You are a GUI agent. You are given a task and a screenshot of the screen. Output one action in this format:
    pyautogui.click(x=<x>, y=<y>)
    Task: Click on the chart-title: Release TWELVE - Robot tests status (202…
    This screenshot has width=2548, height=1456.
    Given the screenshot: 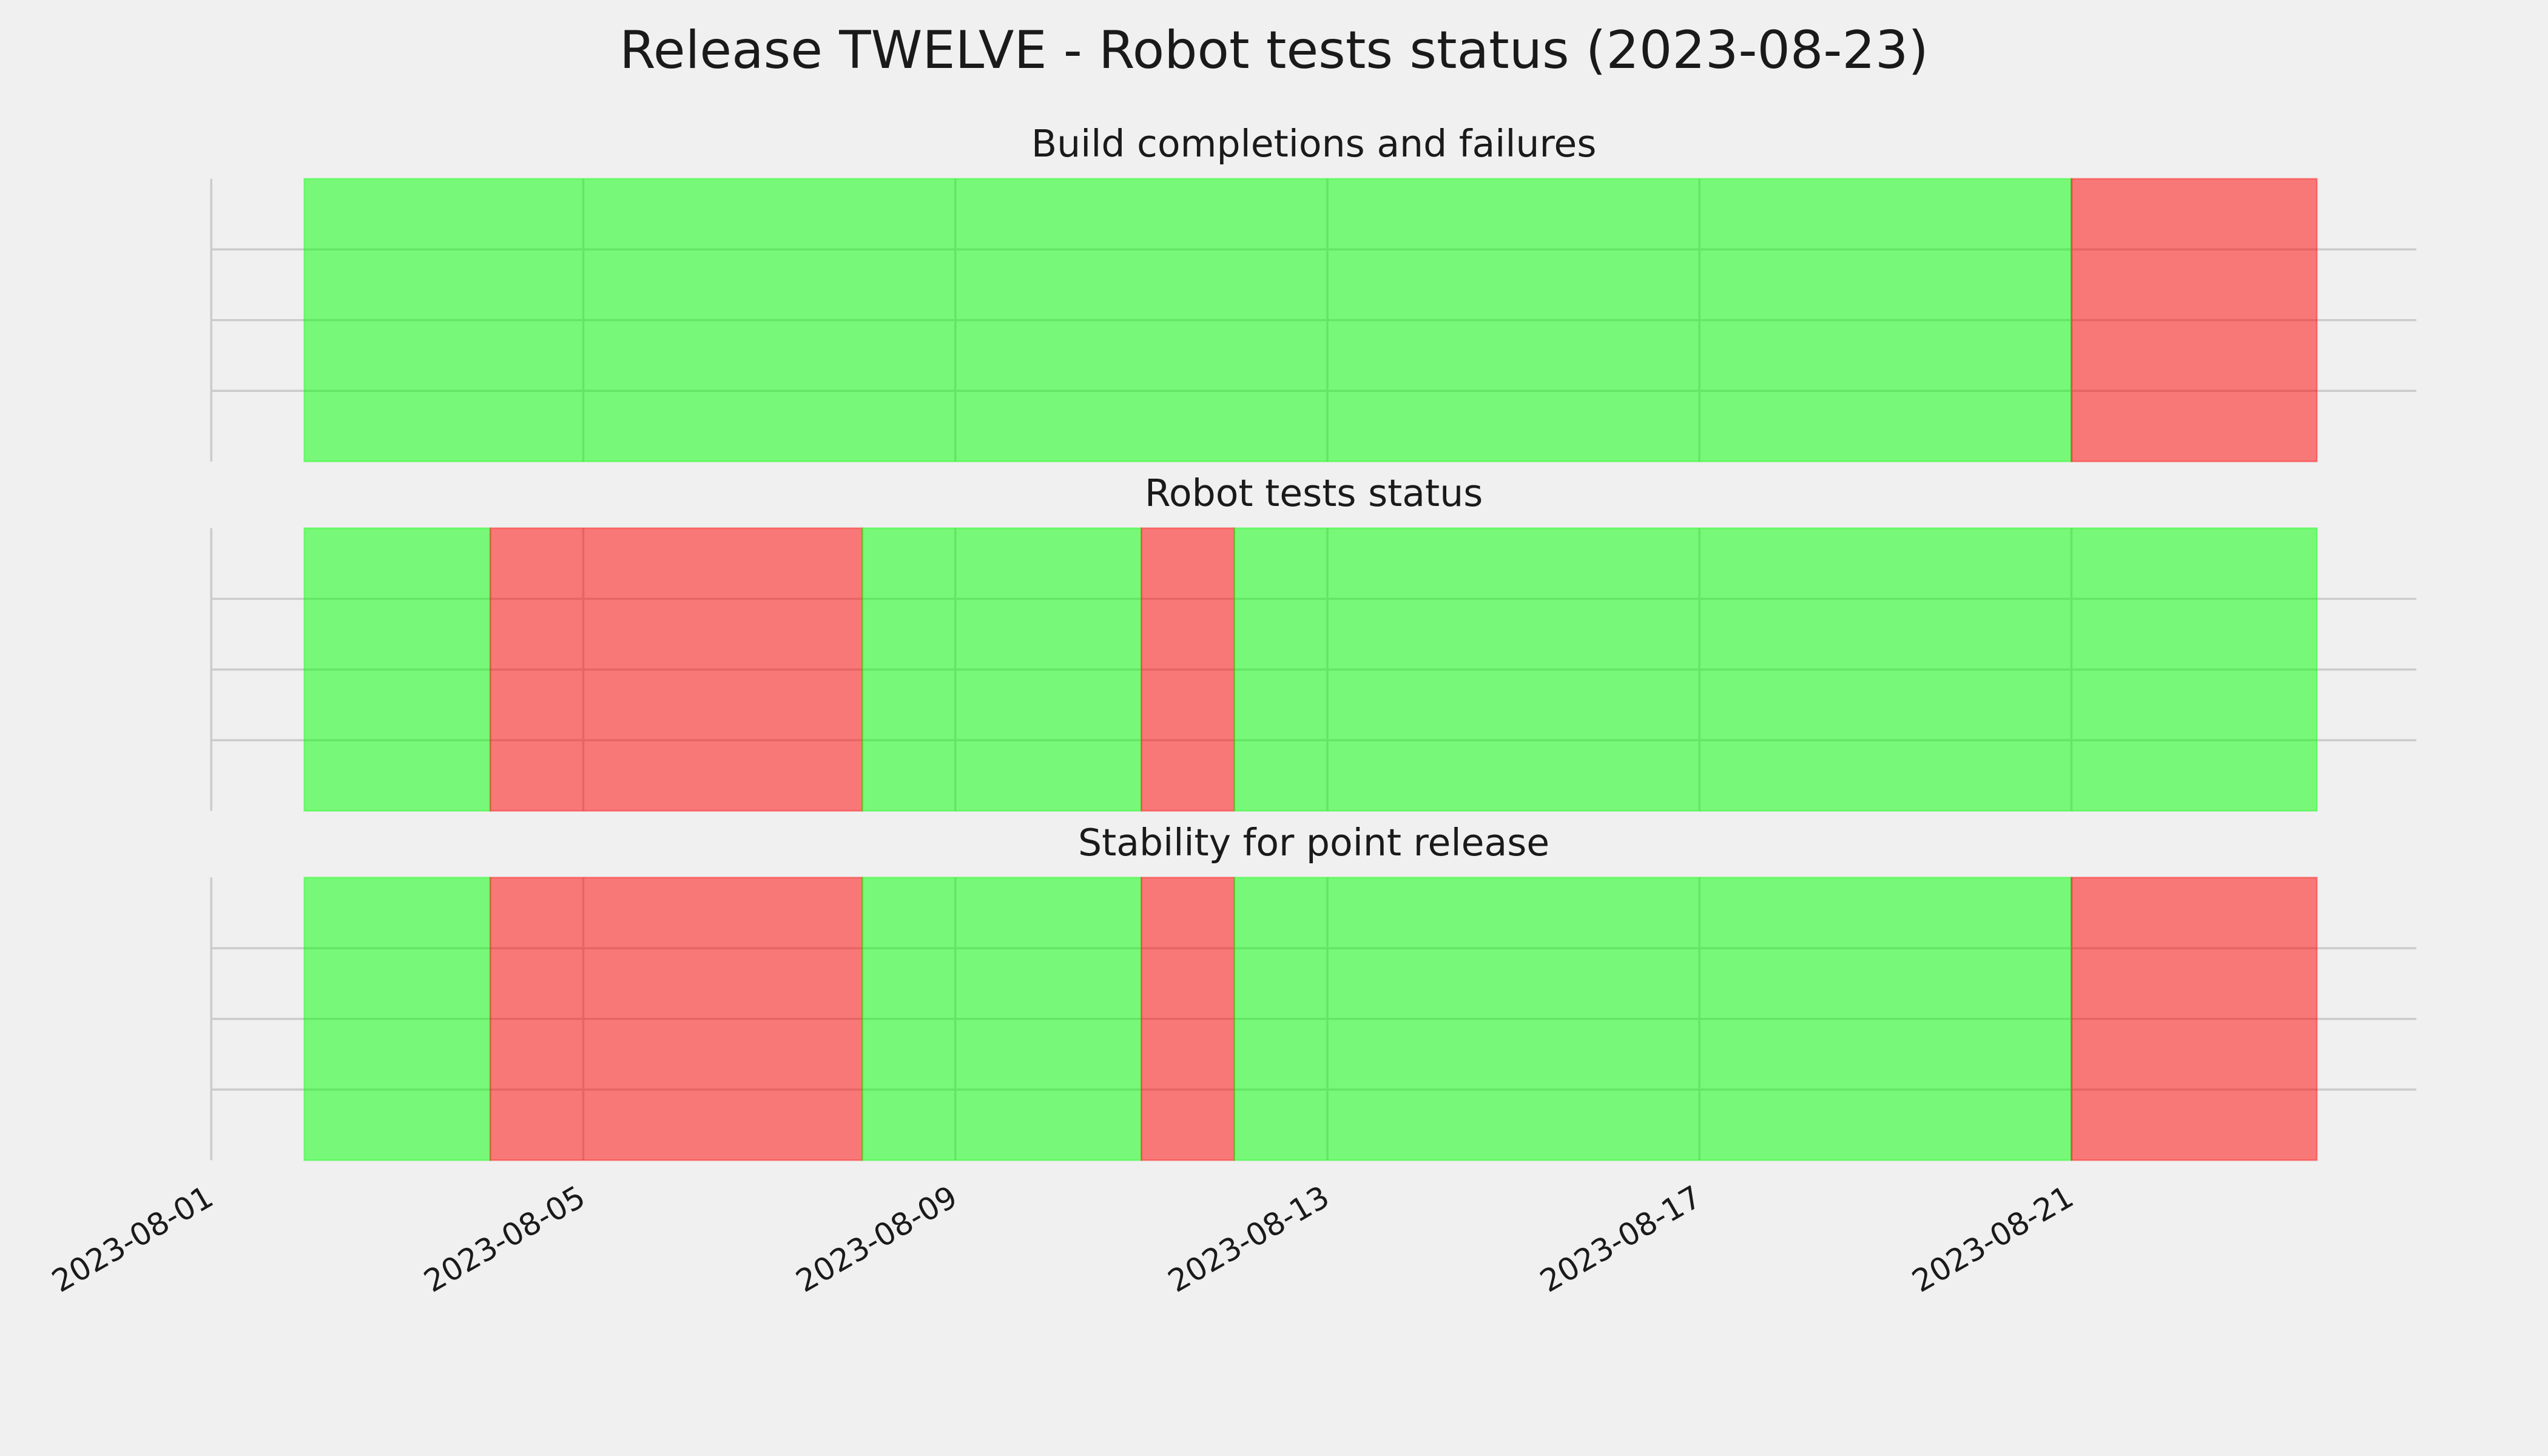 What is the action you would take?
    pyautogui.click(x=1274, y=50)
    